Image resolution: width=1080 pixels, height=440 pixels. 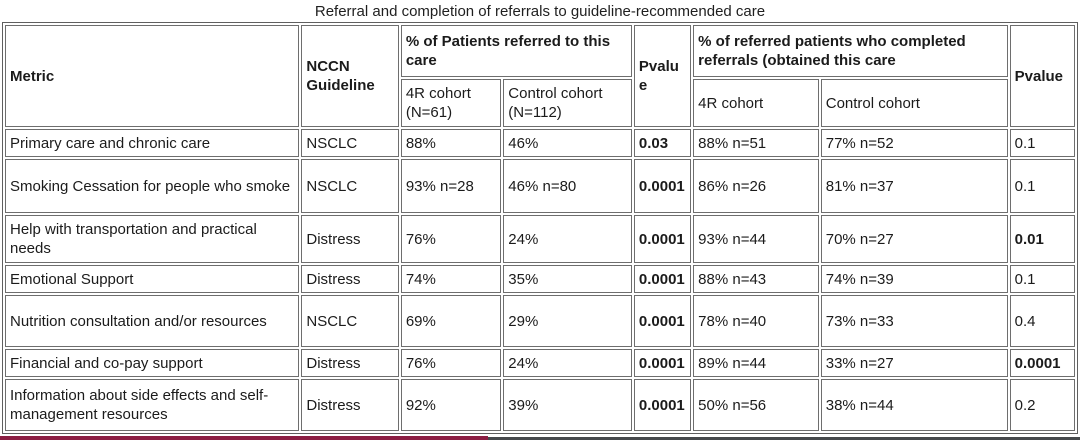 What do you see at coordinates (914, 279) in the screenshot?
I see `cell-completed-control: 74% n=39` at bounding box center [914, 279].